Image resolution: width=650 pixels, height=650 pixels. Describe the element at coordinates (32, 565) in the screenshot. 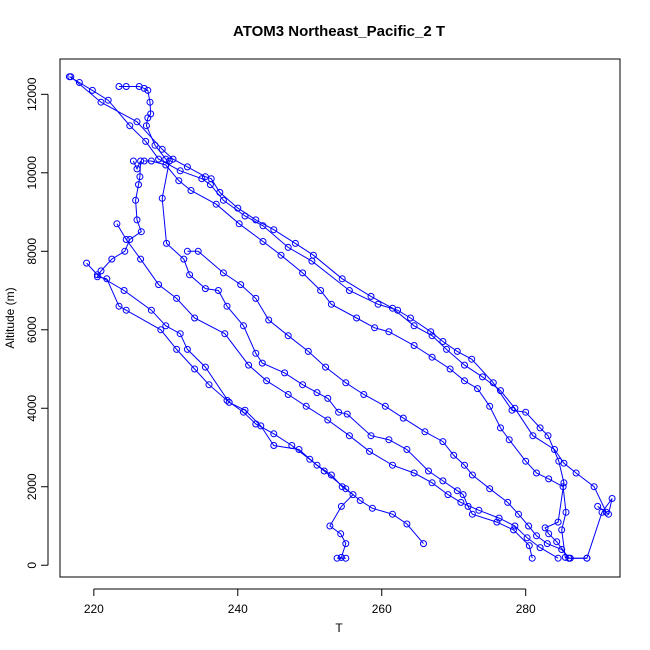

I see `y-tick-label: 0` at that location.